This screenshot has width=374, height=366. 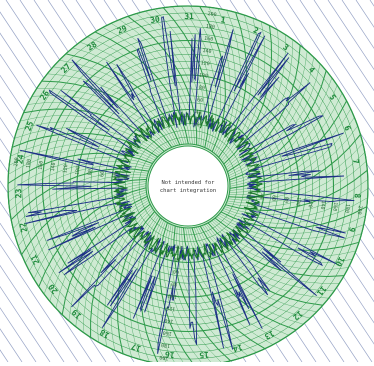 What do you see at coordinates (20, 159) in the screenshot?
I see `day-label: 24` at bounding box center [20, 159].